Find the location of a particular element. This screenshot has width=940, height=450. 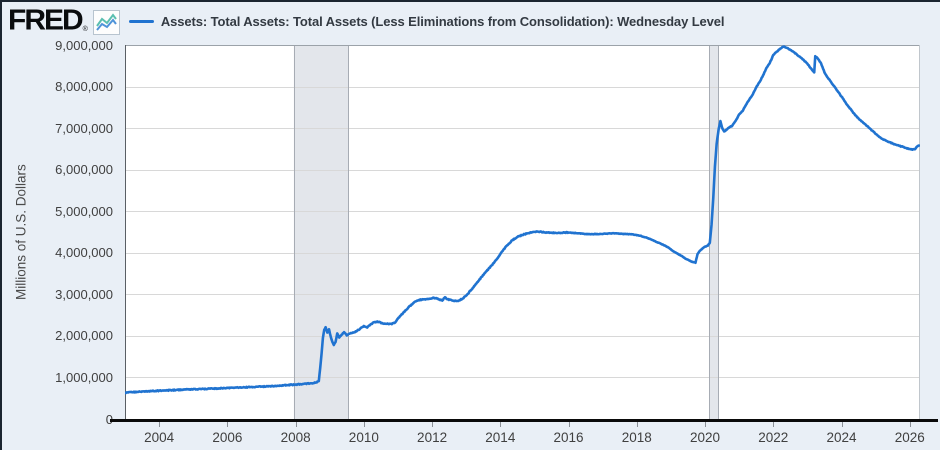

y-tick-label: 4,000,000 is located at coordinates (84, 253).